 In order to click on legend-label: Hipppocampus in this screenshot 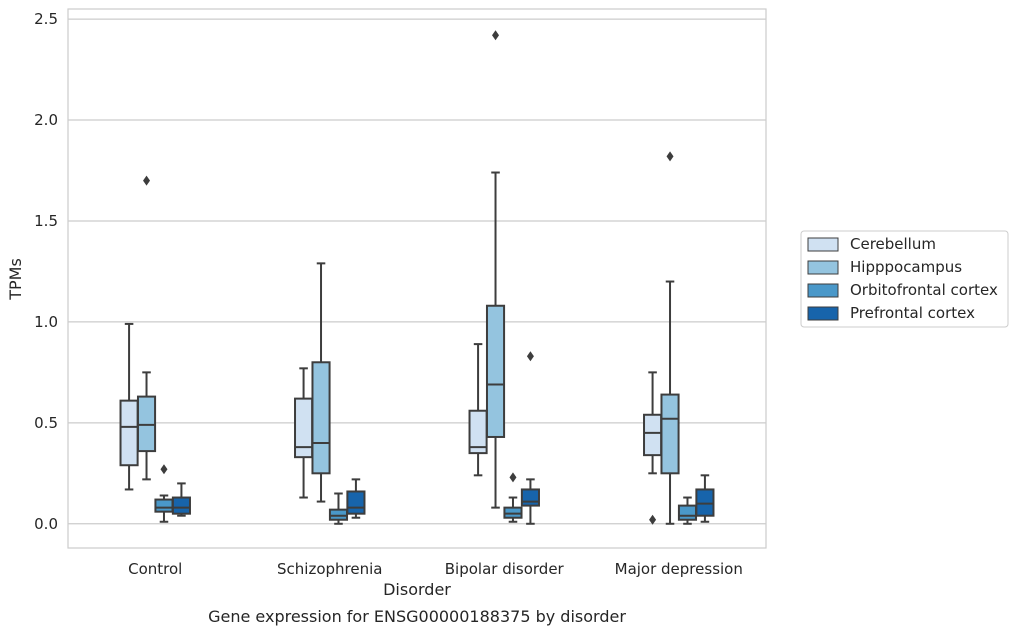, I will do `click(906, 267)`.